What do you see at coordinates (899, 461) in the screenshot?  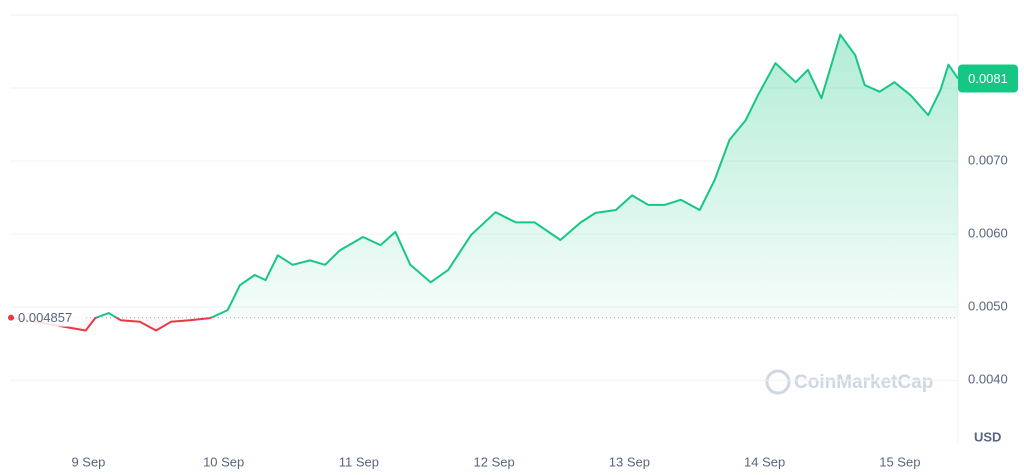 I see `x-tick-label: 15 Sep` at bounding box center [899, 461].